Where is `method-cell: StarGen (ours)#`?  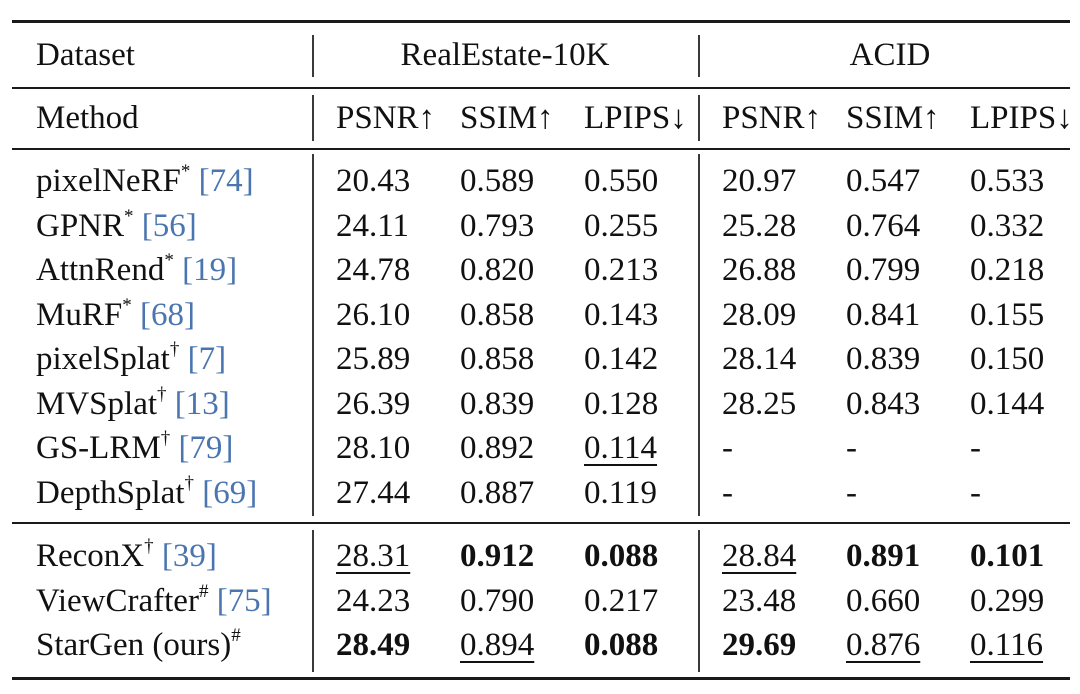
method-cell: StarGen (ours)# is located at coordinates (138, 644).